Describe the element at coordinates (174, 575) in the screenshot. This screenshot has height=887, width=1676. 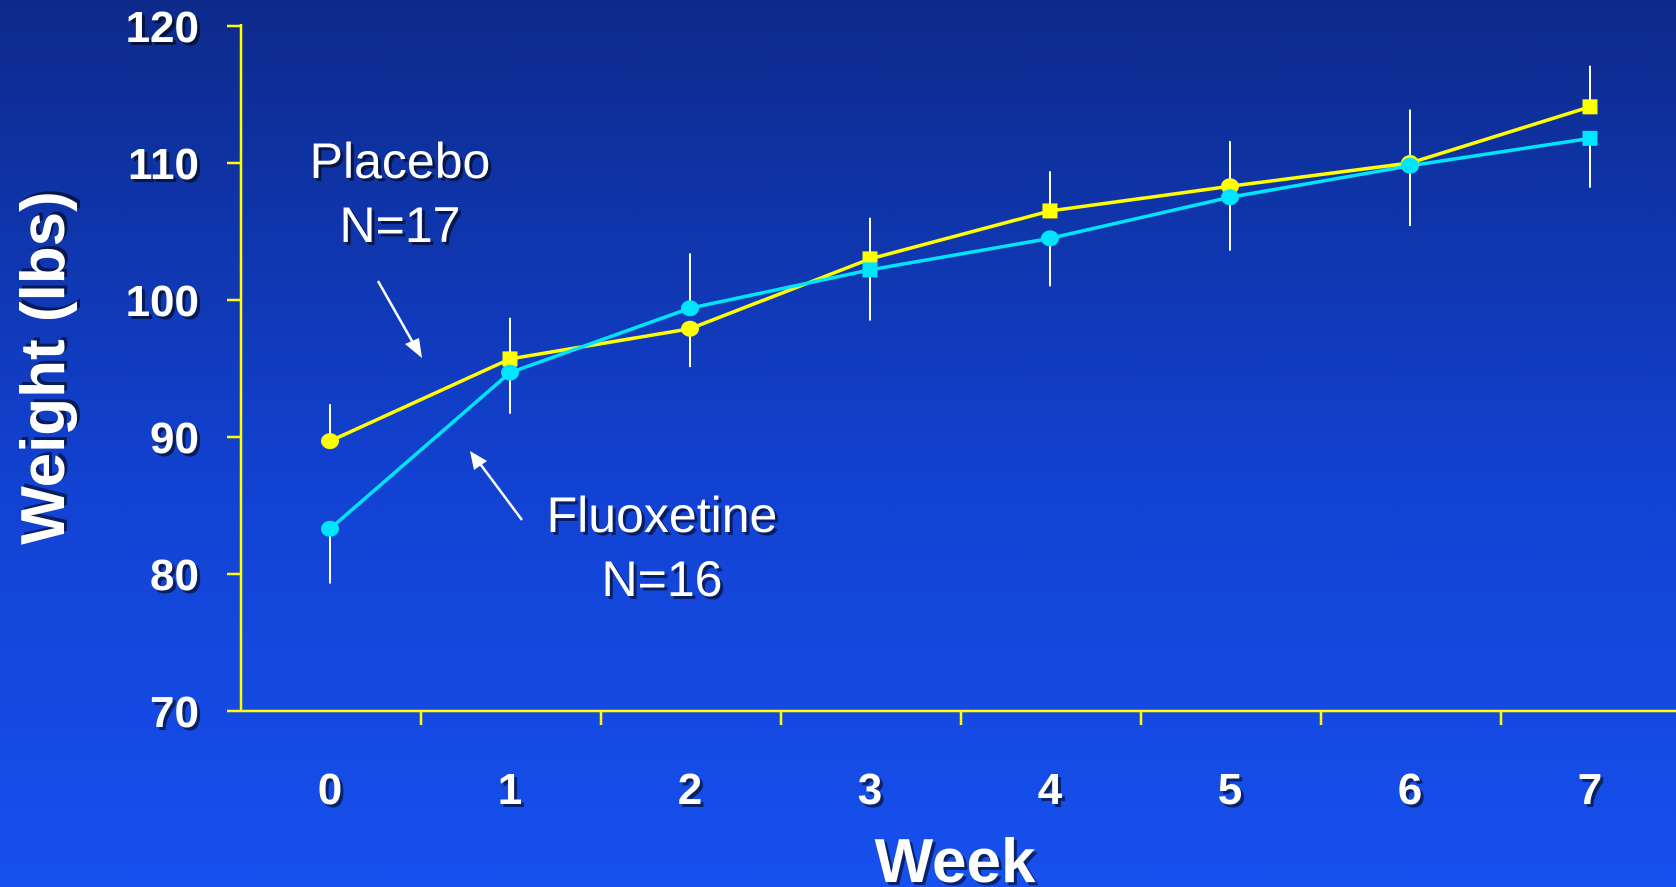
I see `y-tick-label: 80` at that location.